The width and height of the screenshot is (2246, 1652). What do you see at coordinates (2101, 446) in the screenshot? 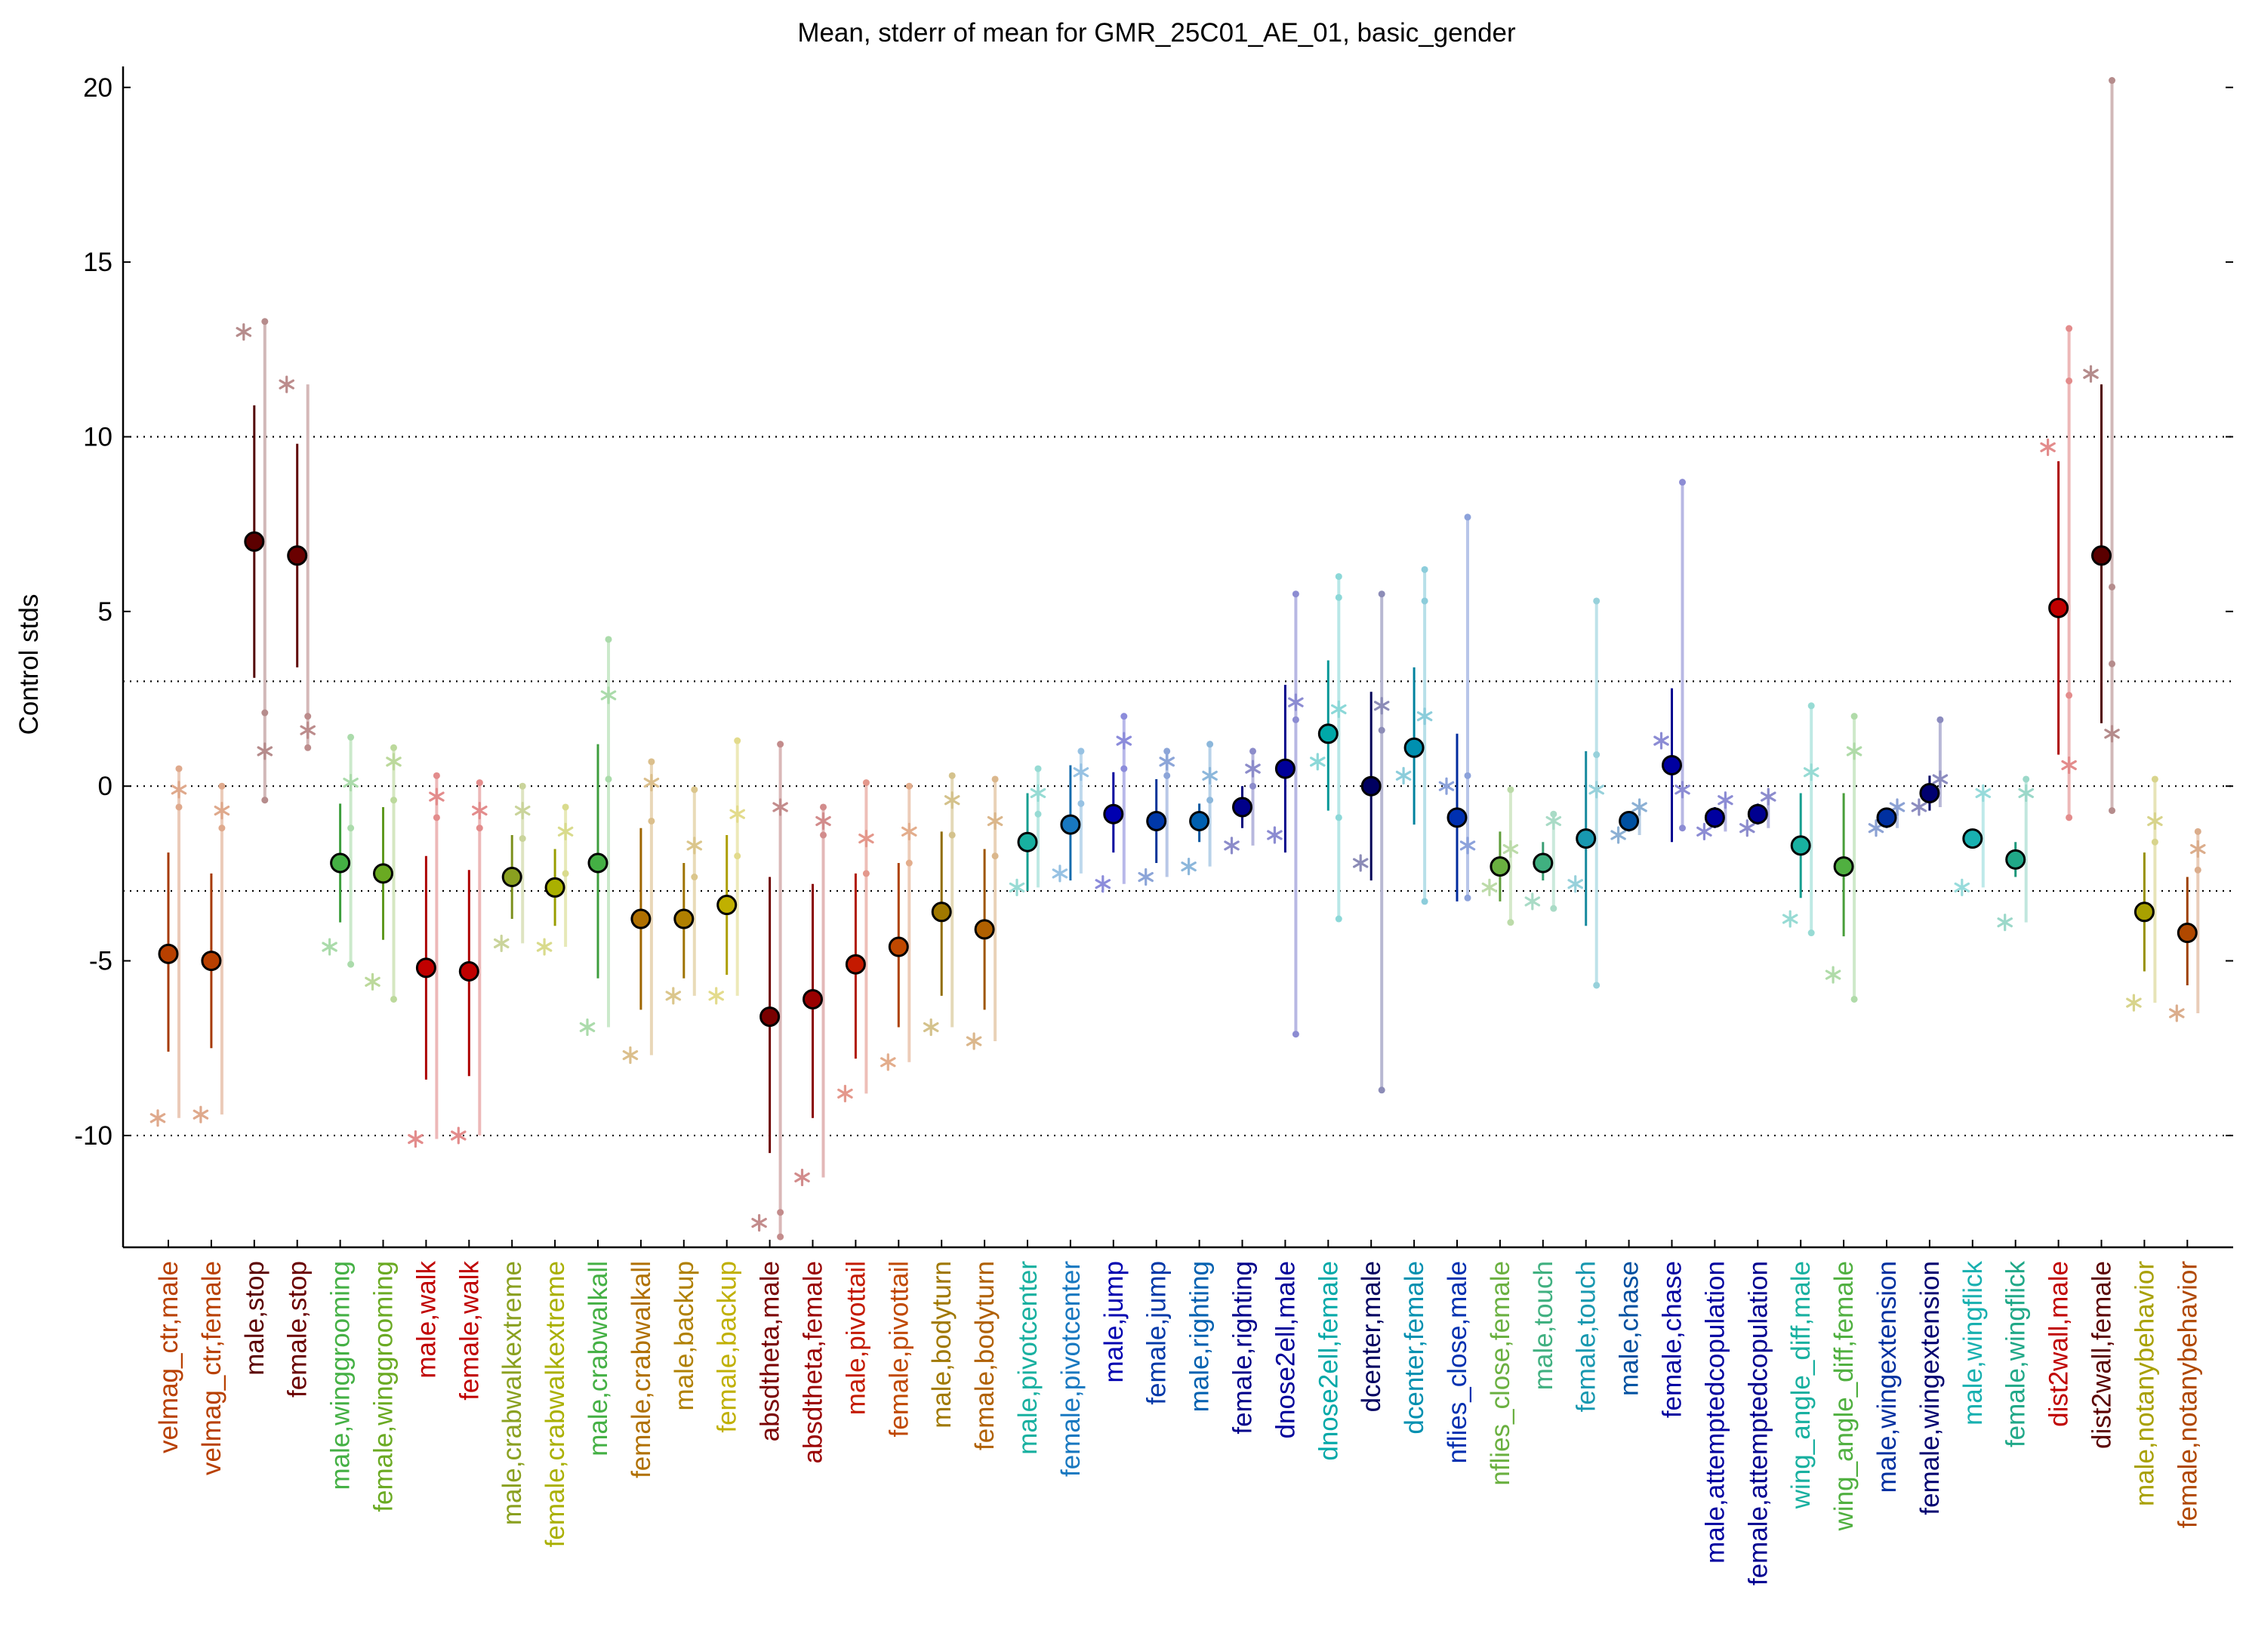
I see `series-dist2wall,female` at bounding box center [2101, 446].